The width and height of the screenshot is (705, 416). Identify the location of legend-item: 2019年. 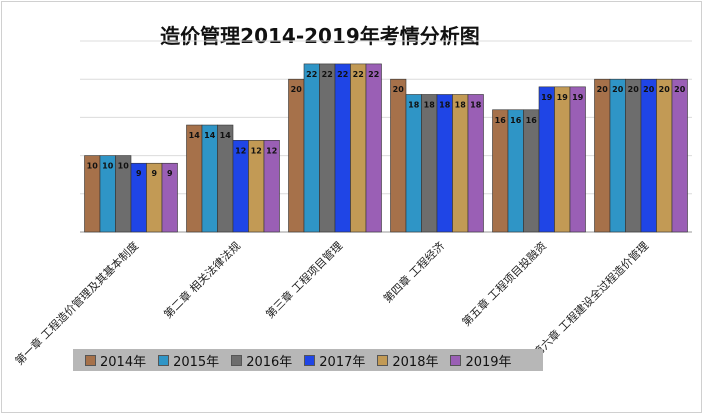
(481, 360).